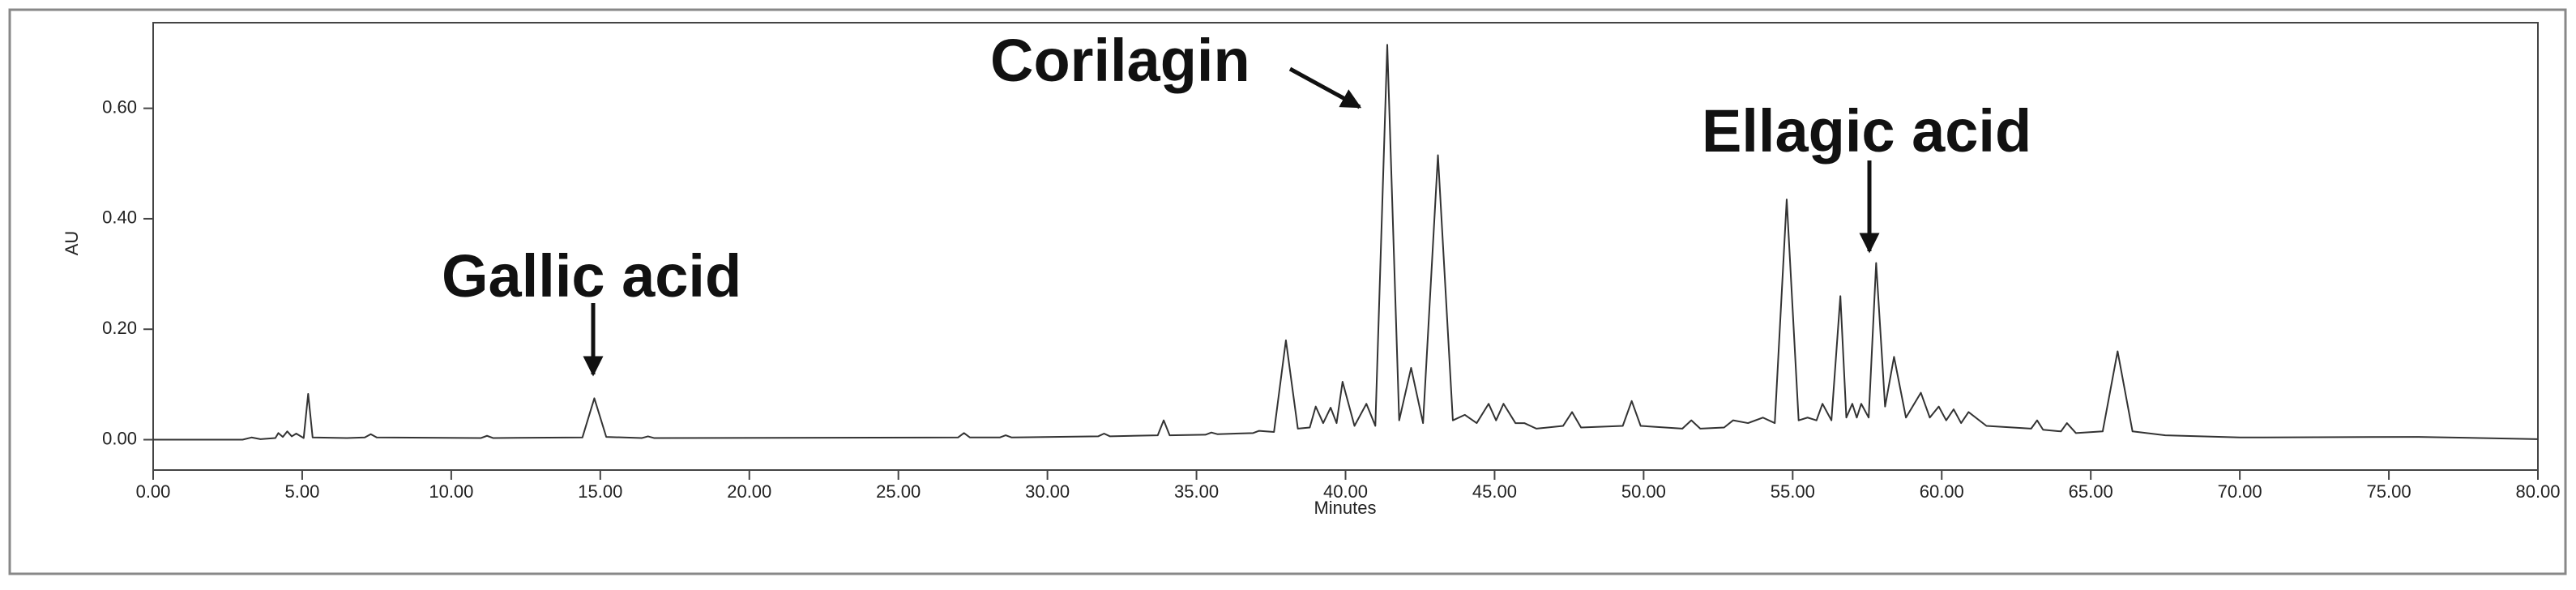 The width and height of the screenshot is (2576, 590). Describe the element at coordinates (2537, 492) in the screenshot. I see `x-tick-label: 80.00` at that location.